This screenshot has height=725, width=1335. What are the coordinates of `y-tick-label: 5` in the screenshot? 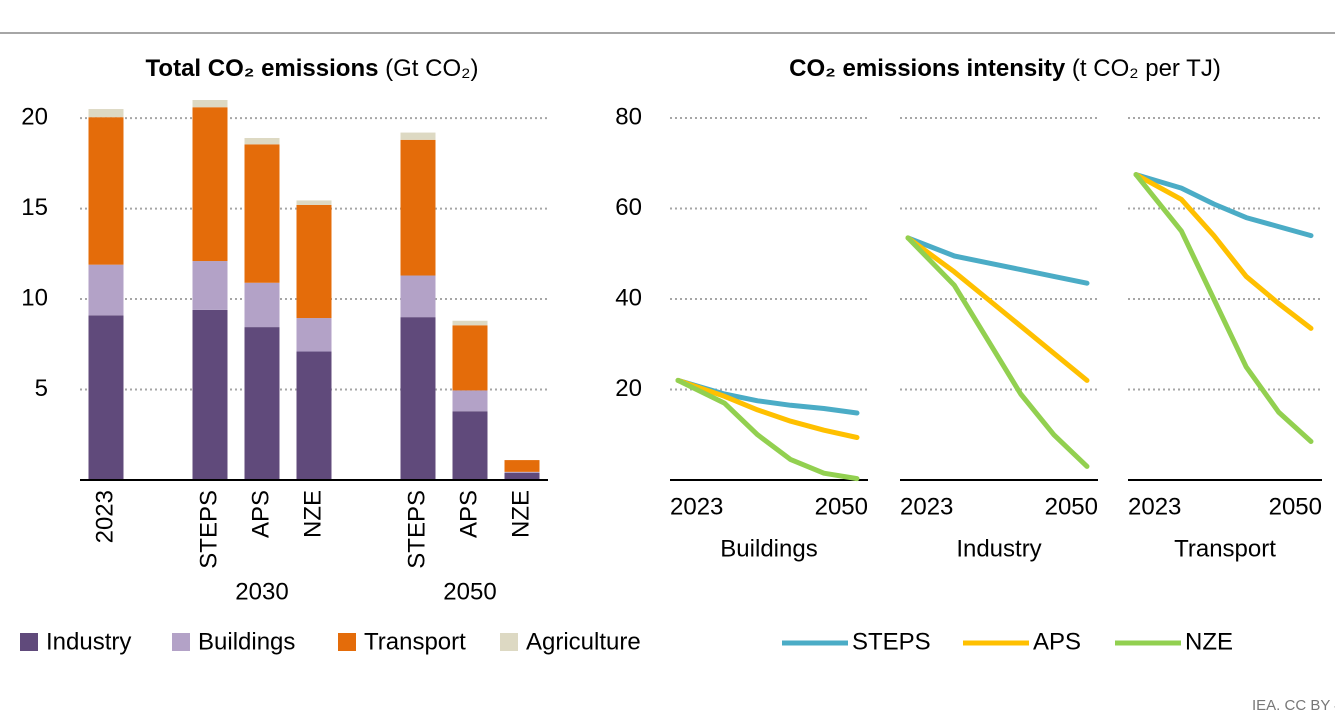 It's located at (41, 388).